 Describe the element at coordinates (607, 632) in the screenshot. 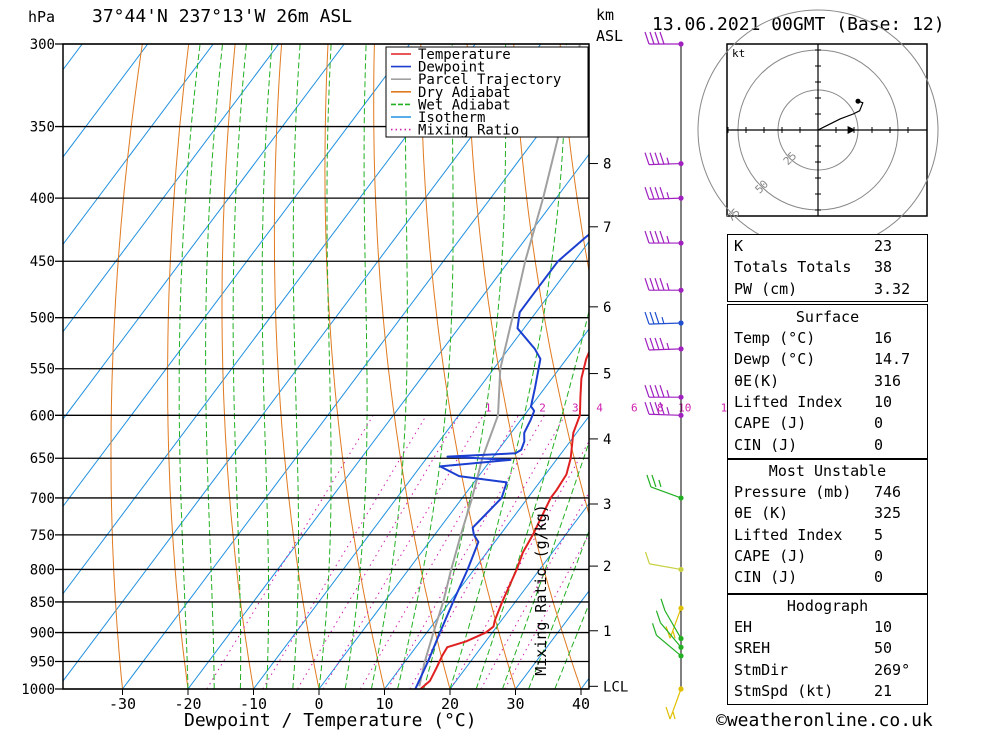

I see `altitude-tick-label: 1` at that location.